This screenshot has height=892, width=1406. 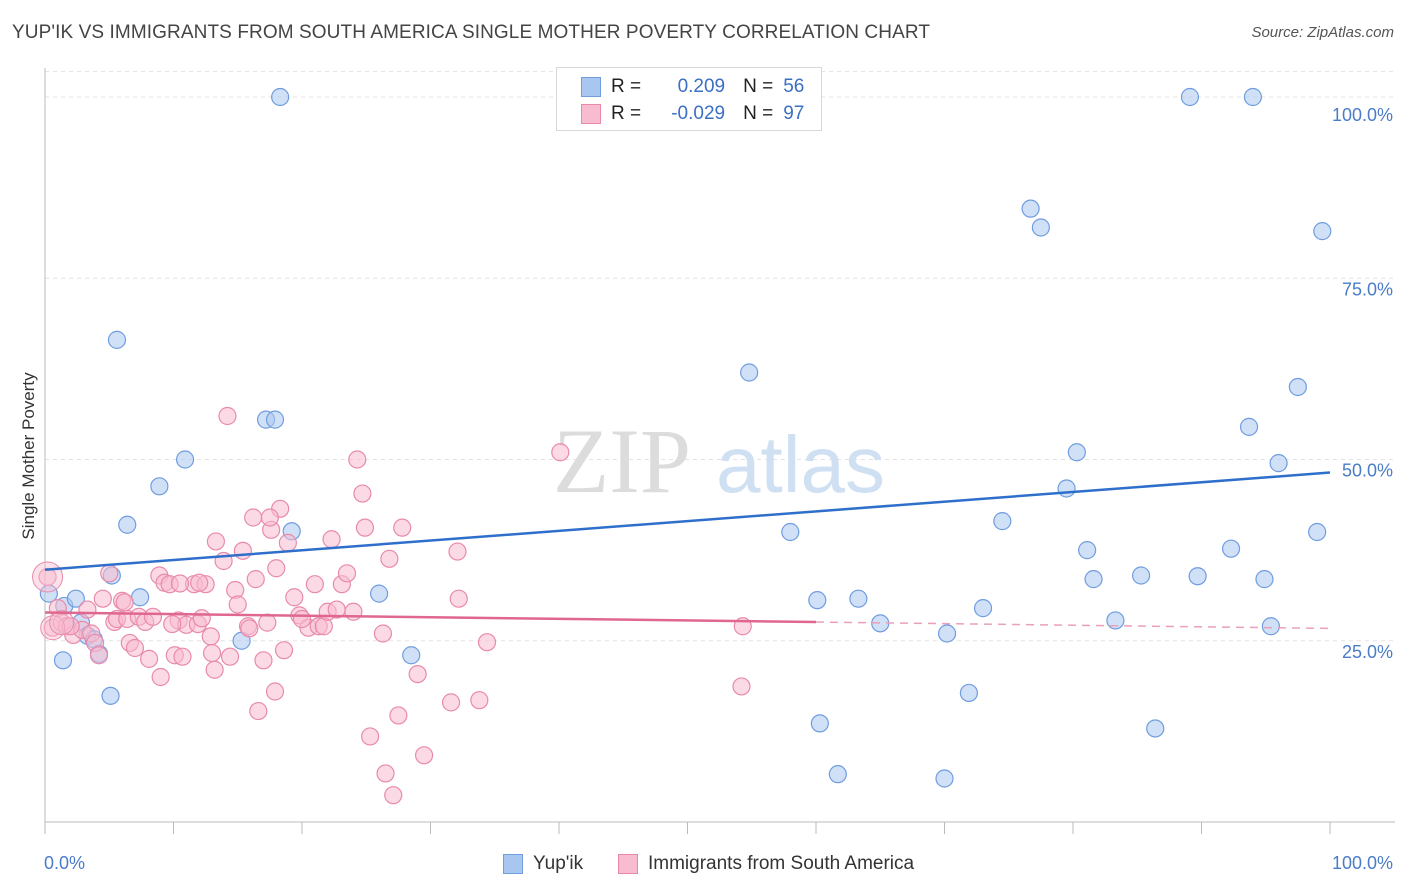 I want to click on legend-n-value: 97, so click(x=794, y=113).